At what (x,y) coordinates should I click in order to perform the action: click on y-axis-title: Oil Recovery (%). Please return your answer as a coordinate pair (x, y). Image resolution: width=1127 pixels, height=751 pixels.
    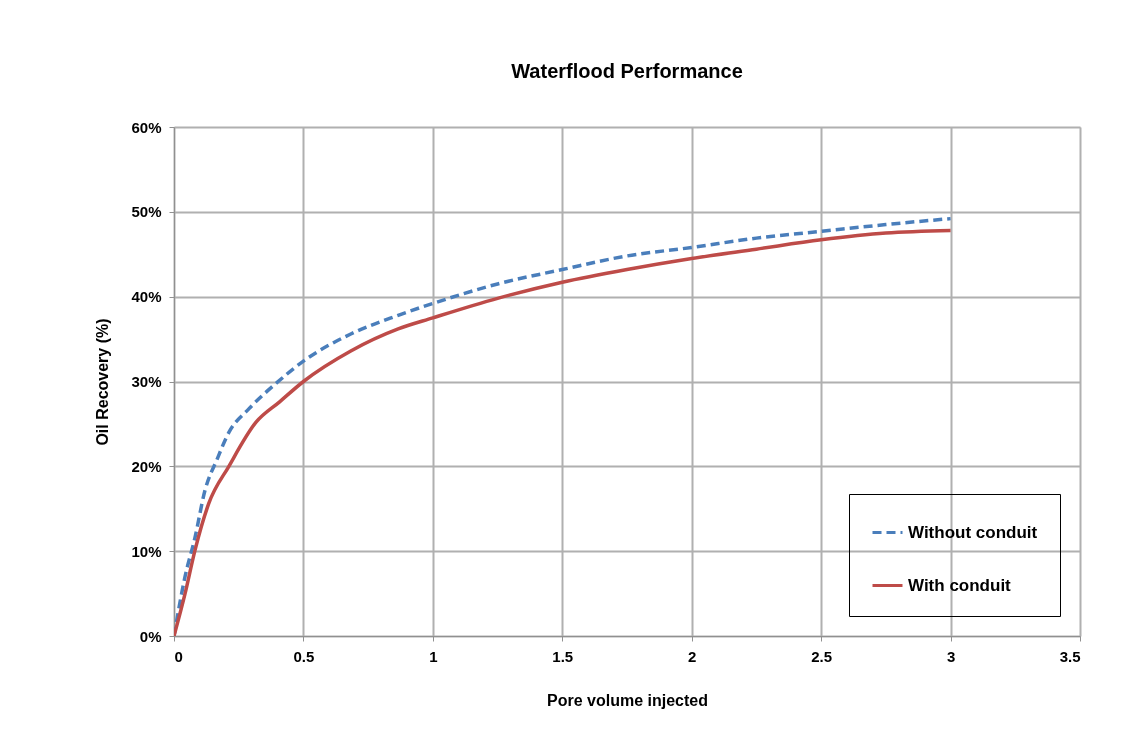
    Looking at the image, I should click on (103, 382).